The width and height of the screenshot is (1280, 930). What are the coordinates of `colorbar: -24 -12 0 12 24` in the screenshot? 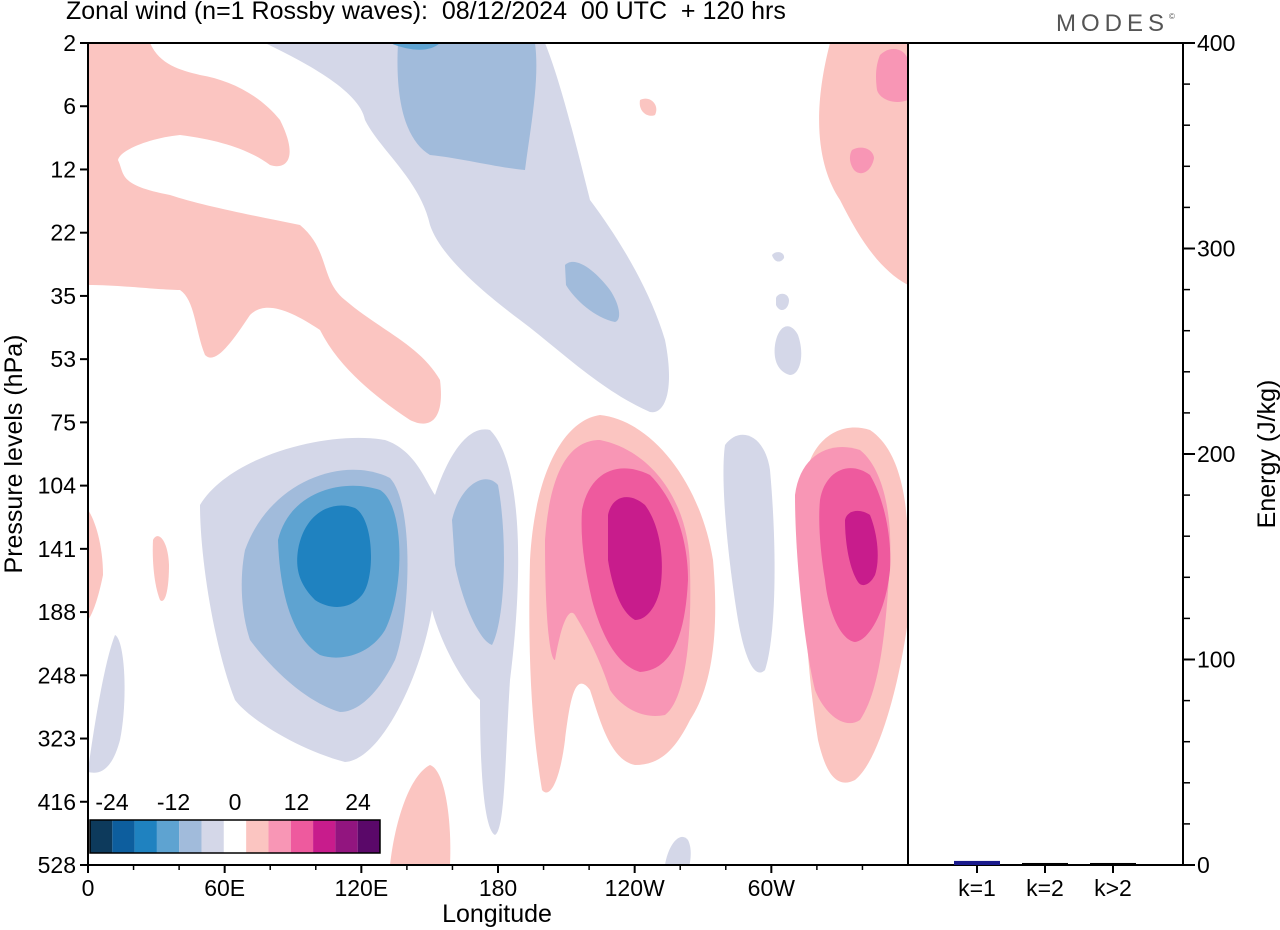 It's located at (235, 821).